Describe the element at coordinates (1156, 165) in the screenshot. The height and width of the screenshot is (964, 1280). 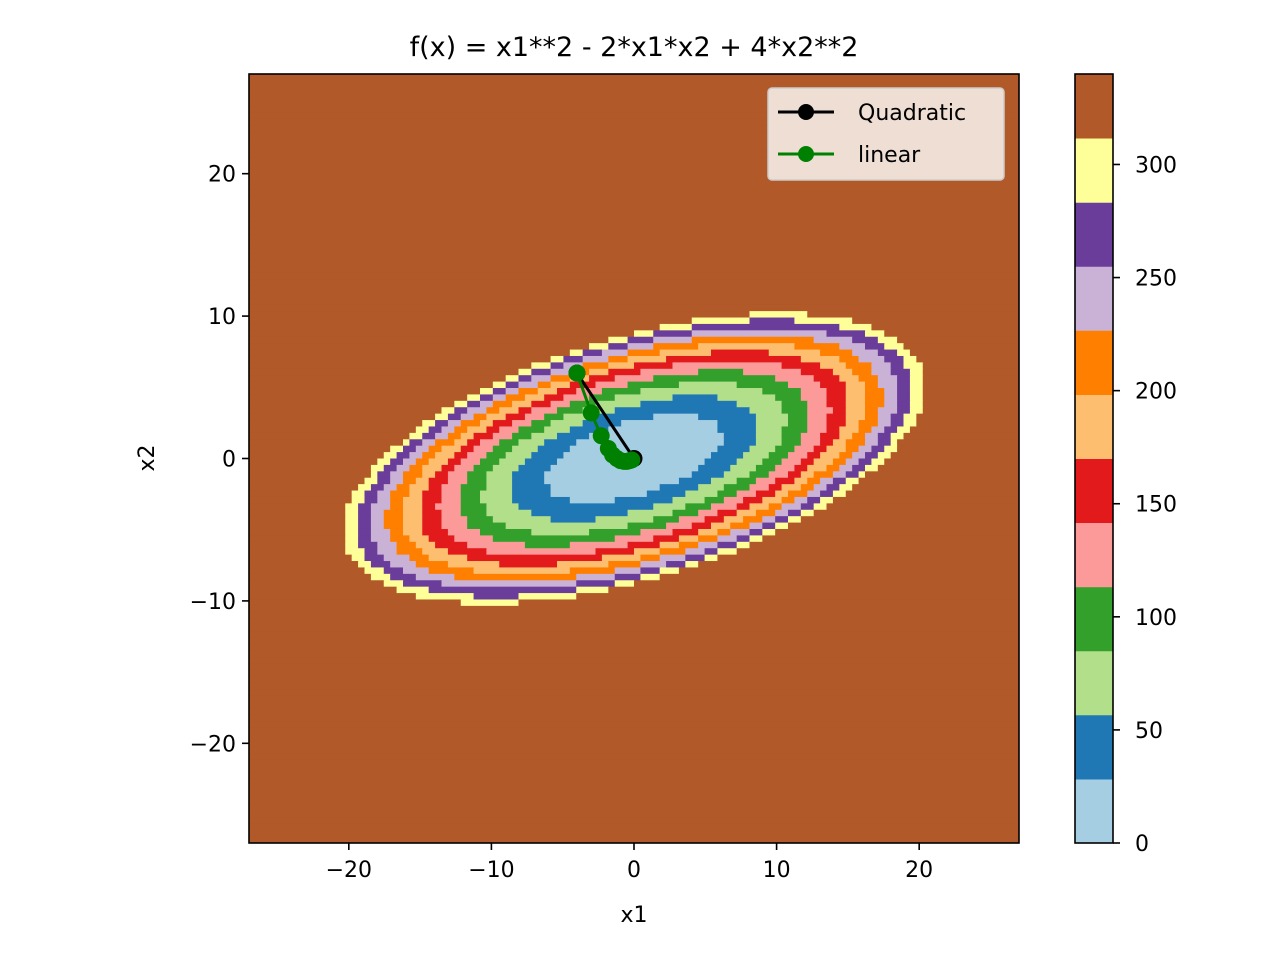
I see `colorbar-tick-label: 300` at that location.